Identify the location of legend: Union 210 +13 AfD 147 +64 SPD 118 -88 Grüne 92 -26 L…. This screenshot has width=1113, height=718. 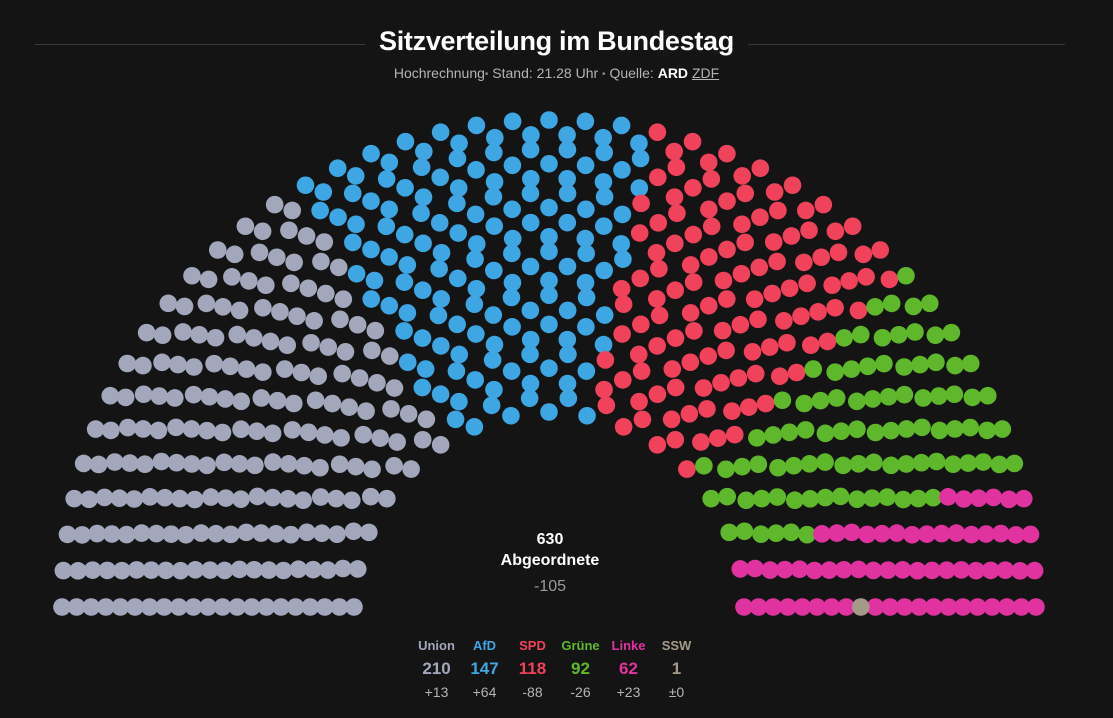
(556, 669).